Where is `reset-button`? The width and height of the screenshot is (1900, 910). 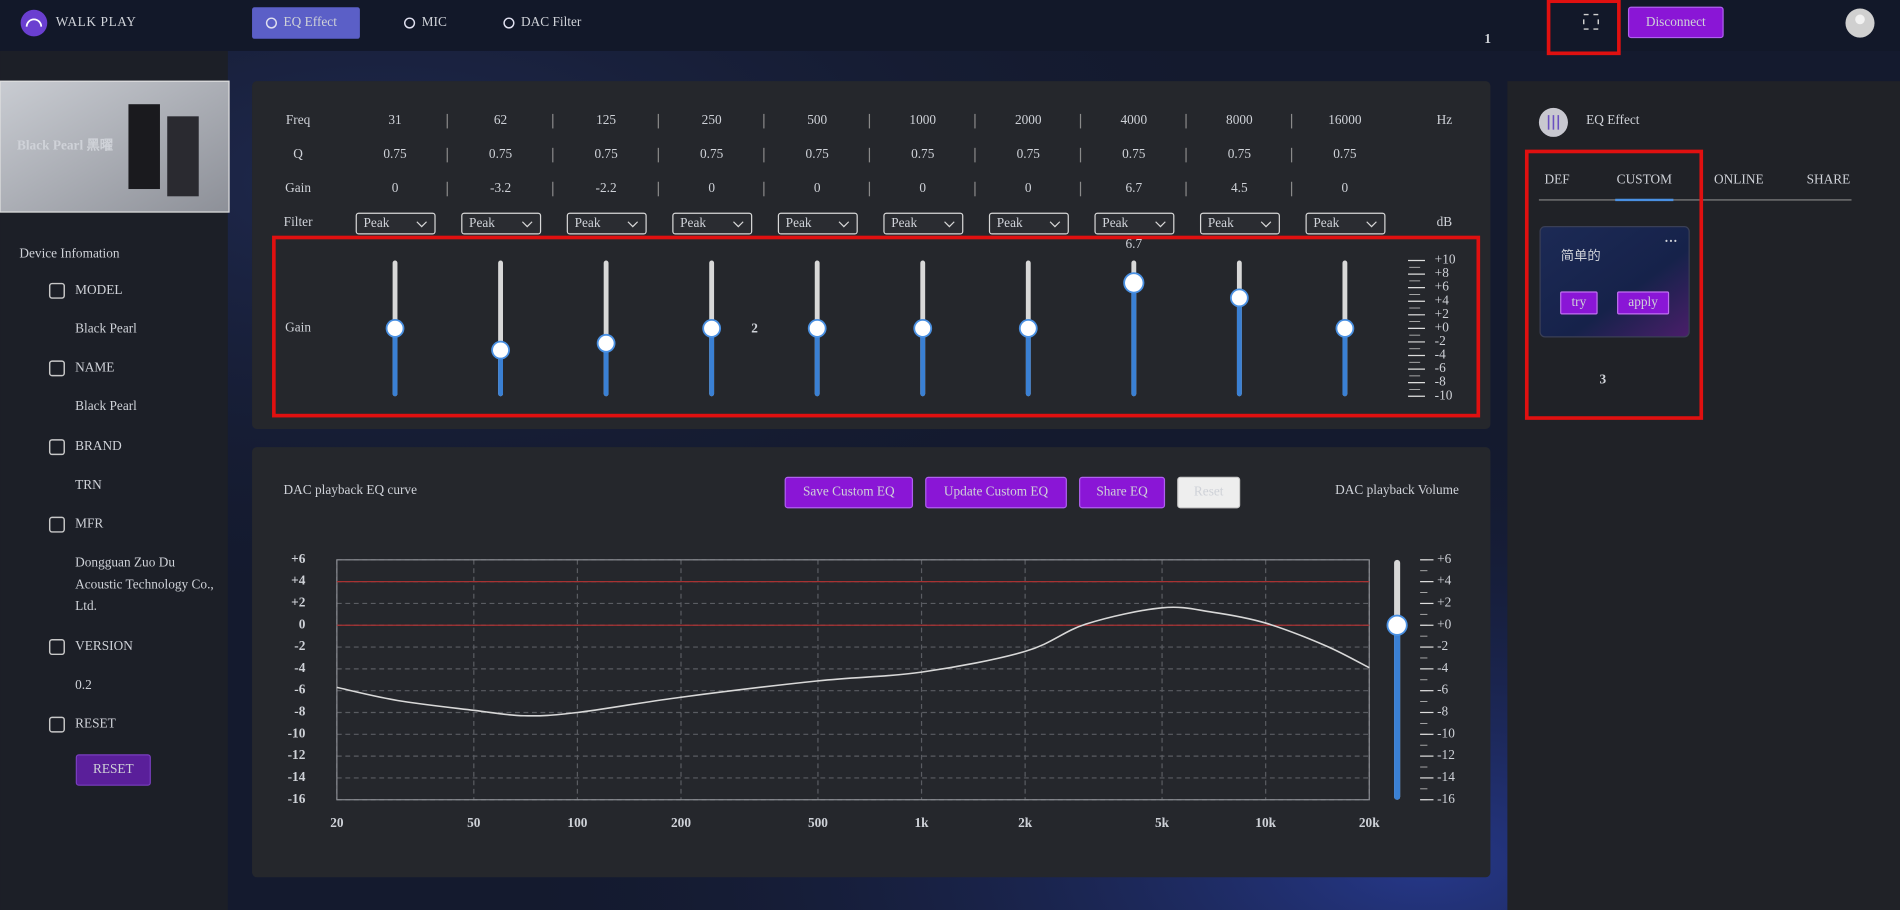
reset-button is located at coordinates (113, 770).